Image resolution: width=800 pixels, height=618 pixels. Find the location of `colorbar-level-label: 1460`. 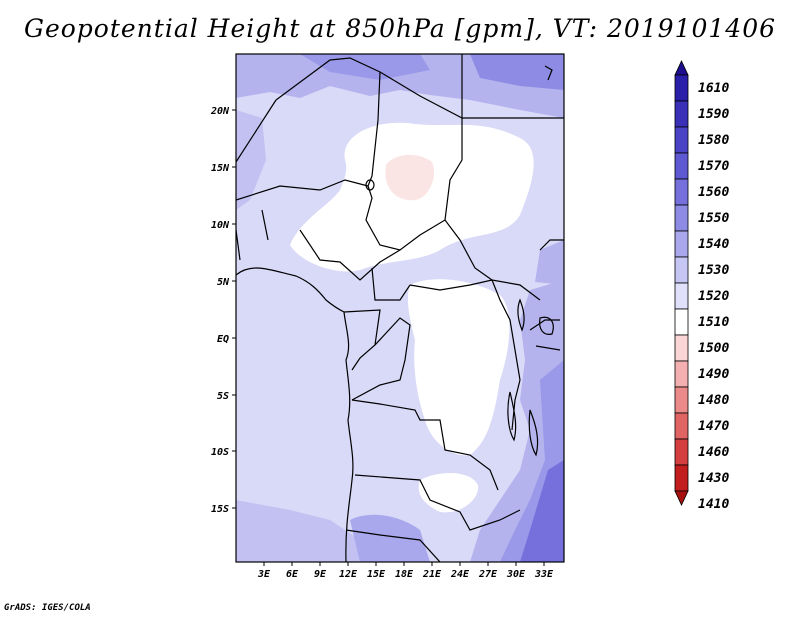

colorbar-level-label: 1460 is located at coordinates (713, 452).